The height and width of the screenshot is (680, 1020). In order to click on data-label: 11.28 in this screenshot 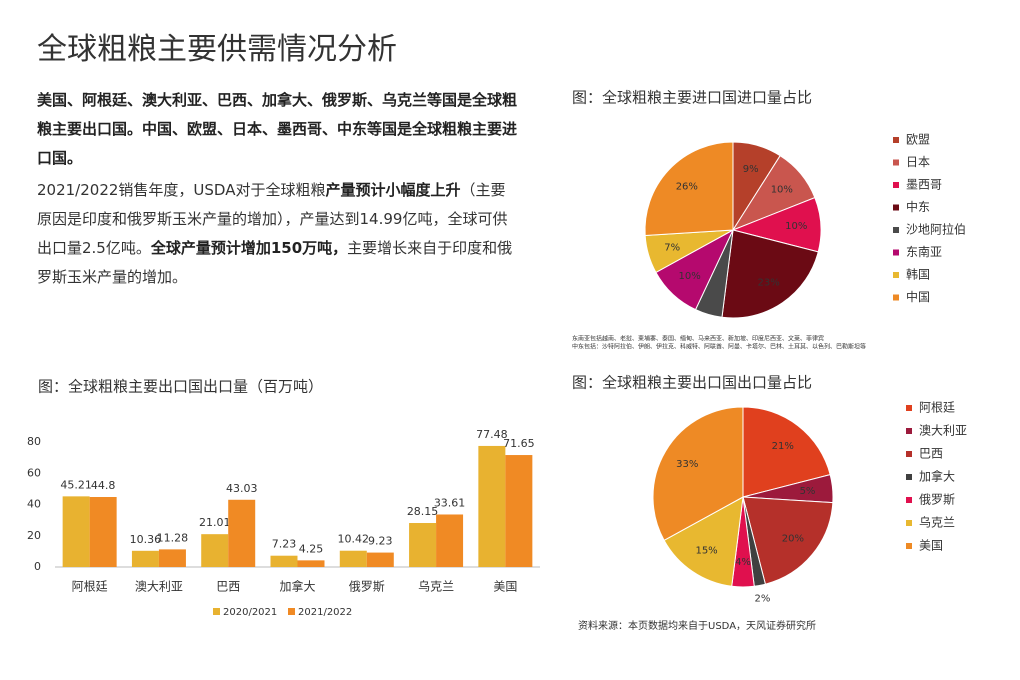, I will do `click(173, 537)`.